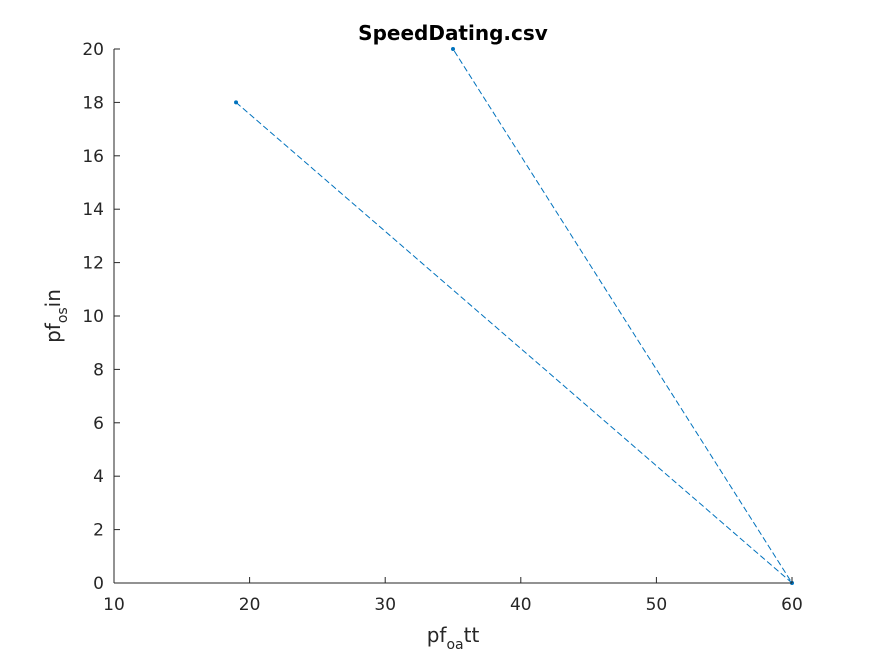 Image resolution: width=875 pixels, height=656 pixels. Describe the element at coordinates (437, 635) in the screenshot. I see `x-axis-title-base: pf` at that location.